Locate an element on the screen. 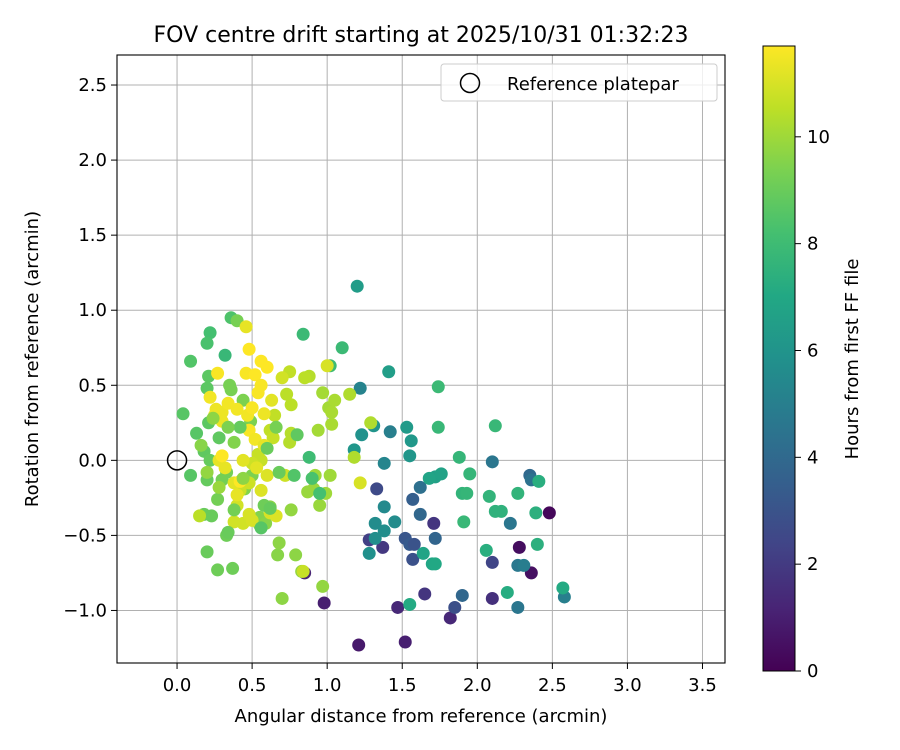 The image size is (900, 750). colorbar-tick-label: 6 is located at coordinates (812, 350).